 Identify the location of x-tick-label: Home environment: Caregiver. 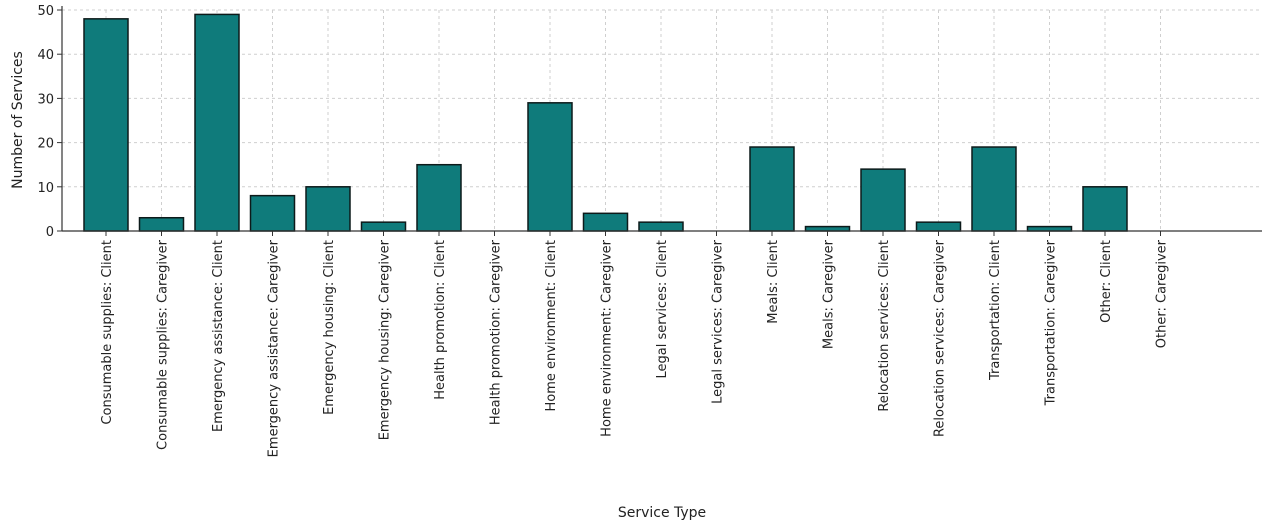
(607, 337).